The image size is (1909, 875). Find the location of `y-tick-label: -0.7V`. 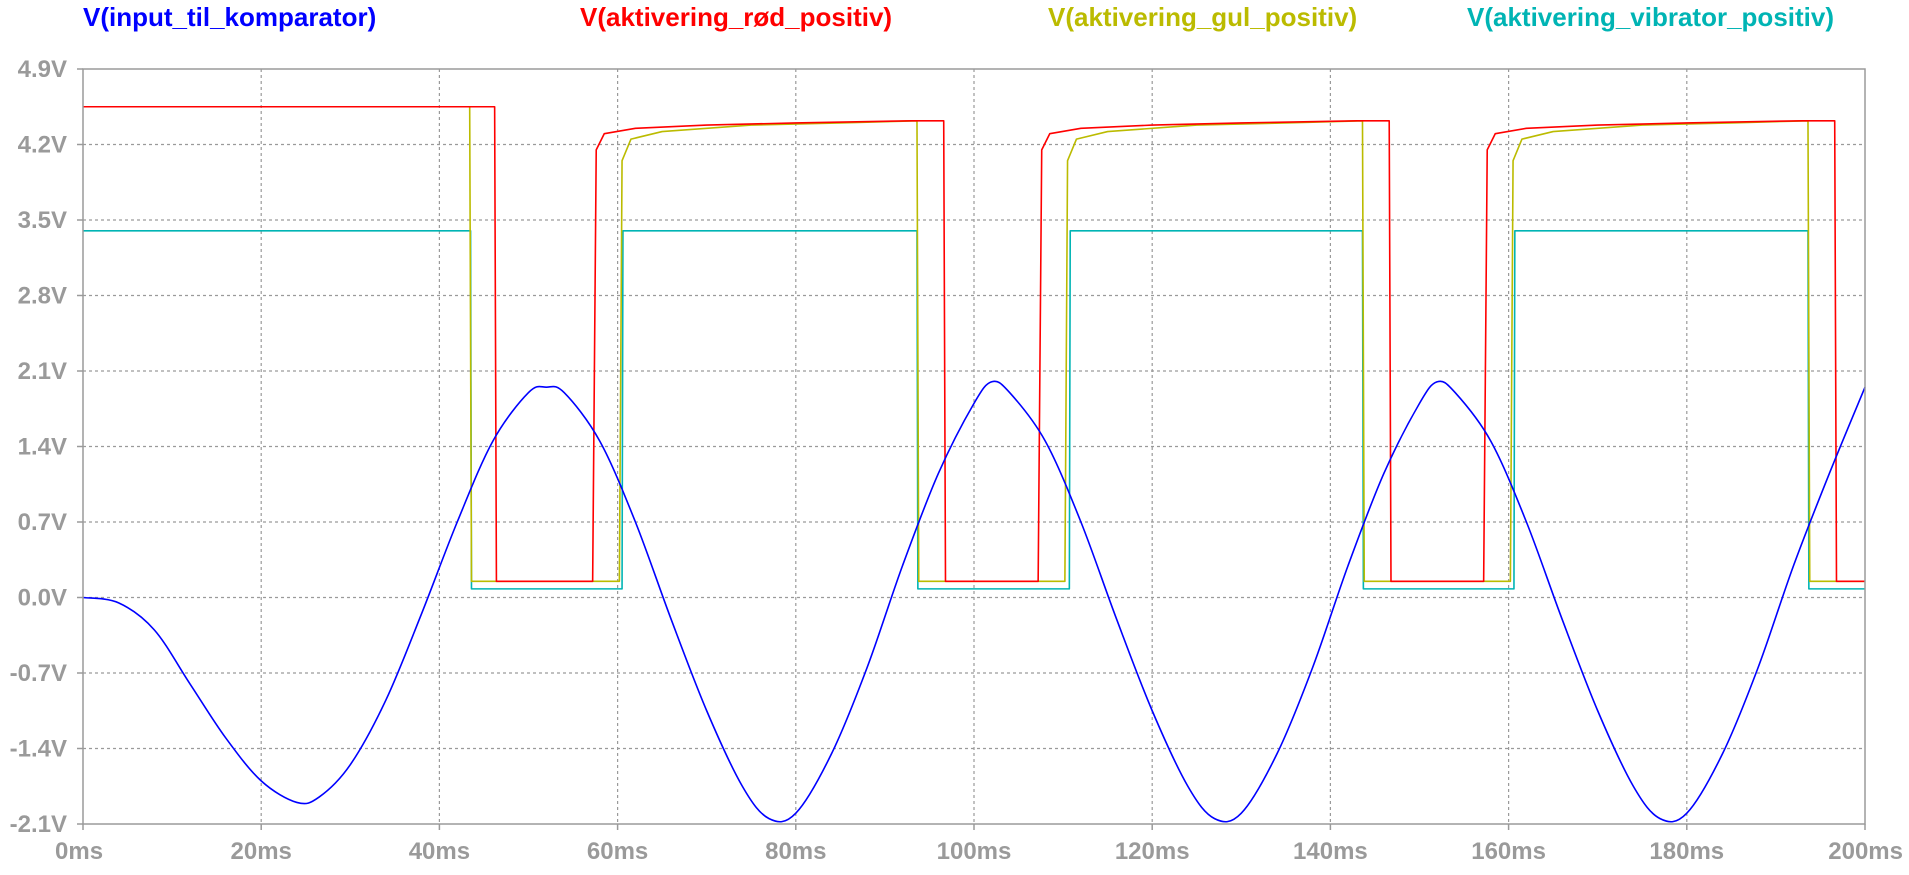

y-tick-label: -0.7V is located at coordinates (38, 673).